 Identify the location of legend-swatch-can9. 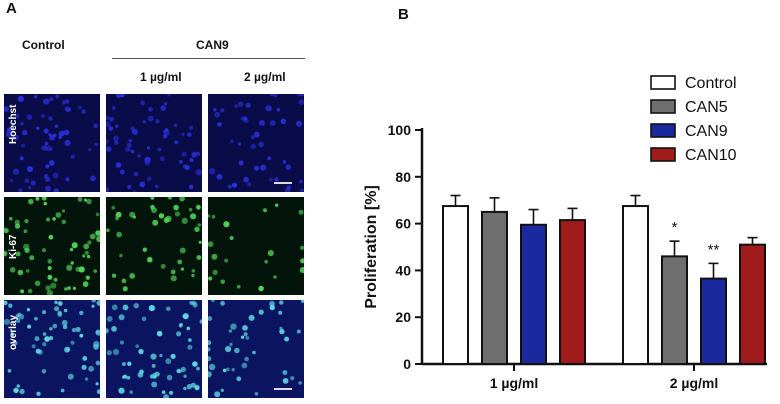
(663, 130).